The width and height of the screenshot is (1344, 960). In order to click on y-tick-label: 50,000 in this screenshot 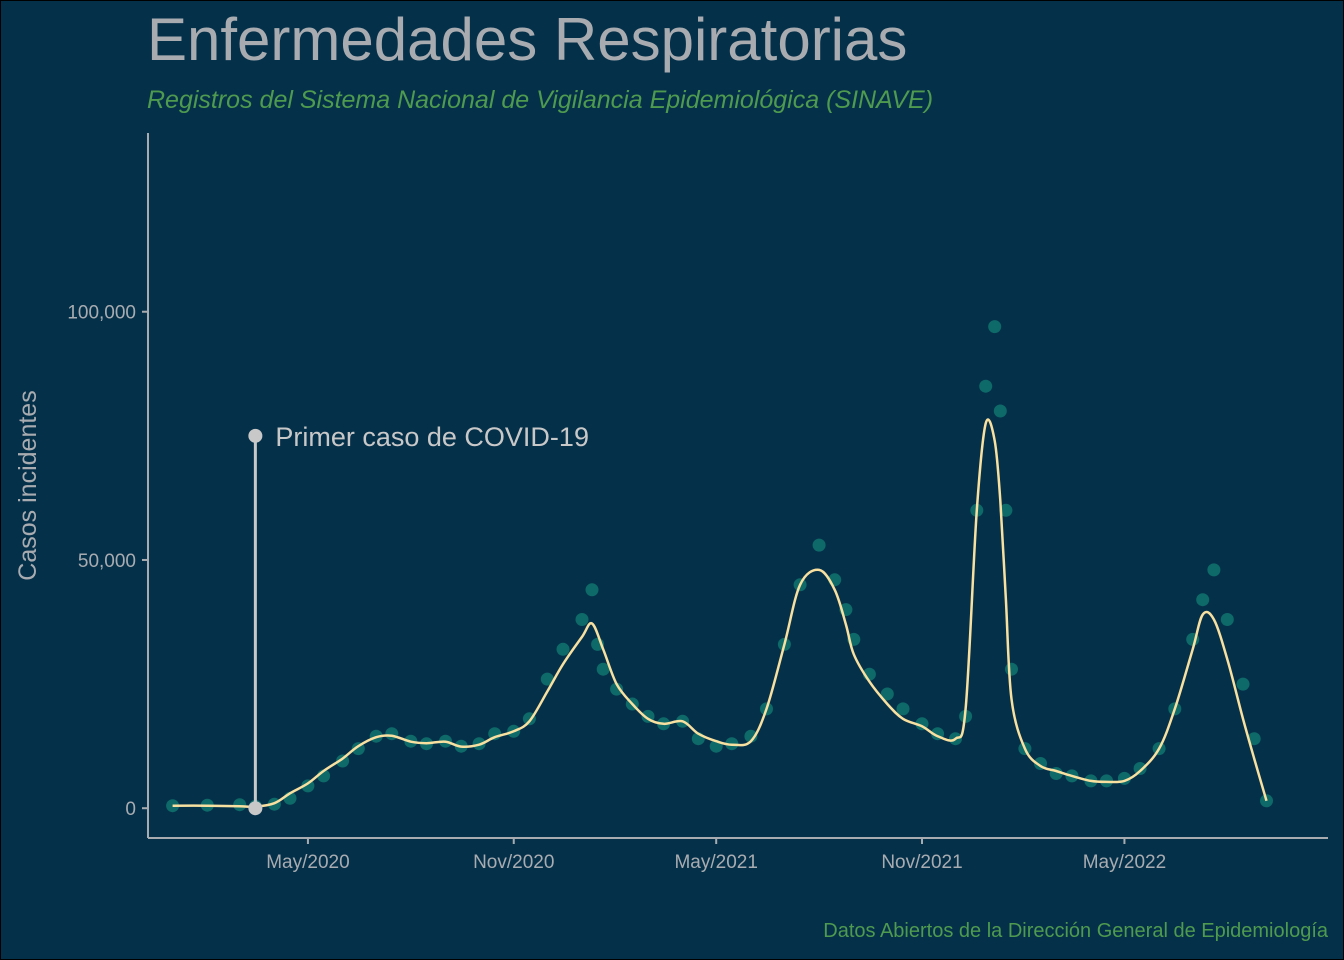, I will do `click(107, 561)`.